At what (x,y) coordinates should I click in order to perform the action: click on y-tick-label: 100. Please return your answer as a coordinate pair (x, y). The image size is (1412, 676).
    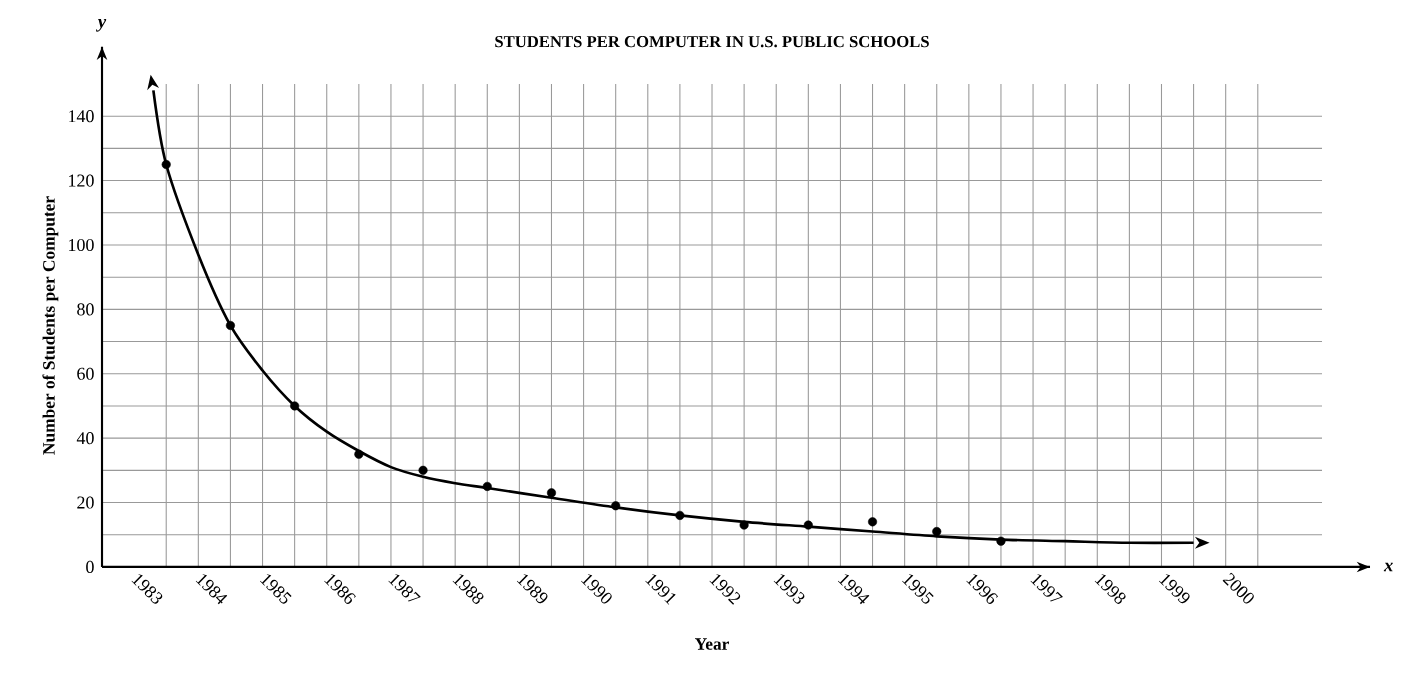
    Looking at the image, I should click on (81, 245).